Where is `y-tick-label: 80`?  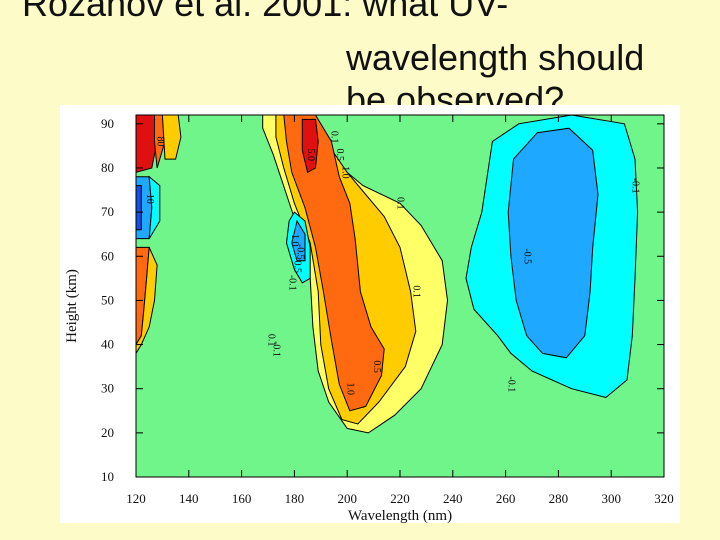
y-tick-label: 80 is located at coordinates (107, 167).